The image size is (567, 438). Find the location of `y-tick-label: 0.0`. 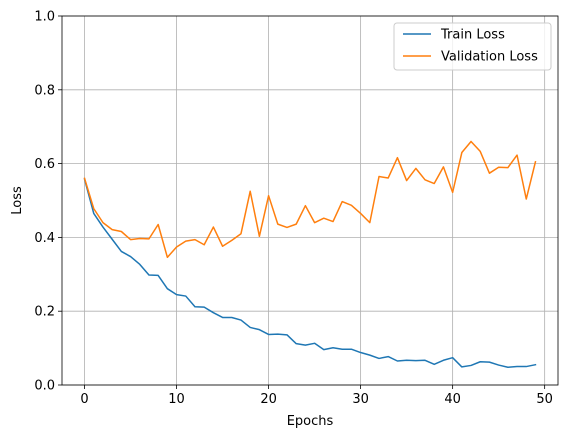

y-tick-label: 0.0 is located at coordinates (44, 386).